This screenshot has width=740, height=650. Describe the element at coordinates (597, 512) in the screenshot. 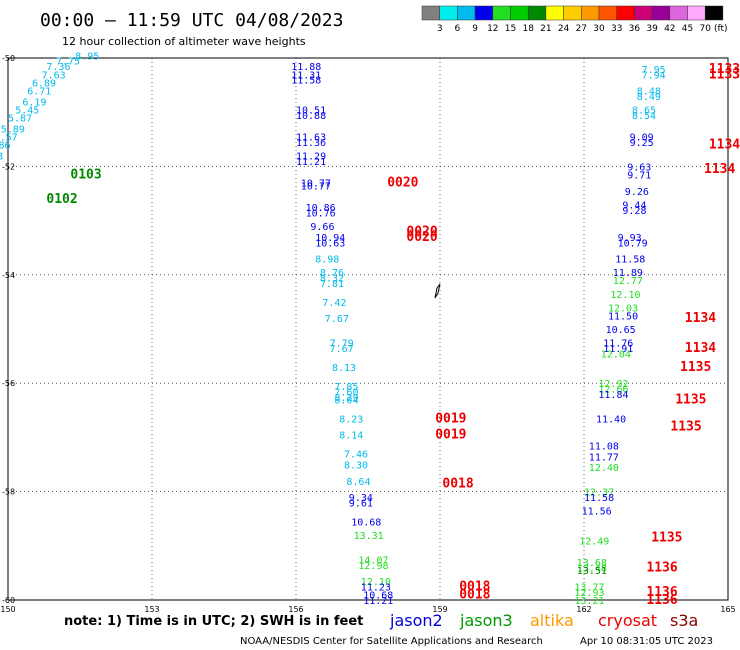

I see `swh-value: 11.56` at that location.